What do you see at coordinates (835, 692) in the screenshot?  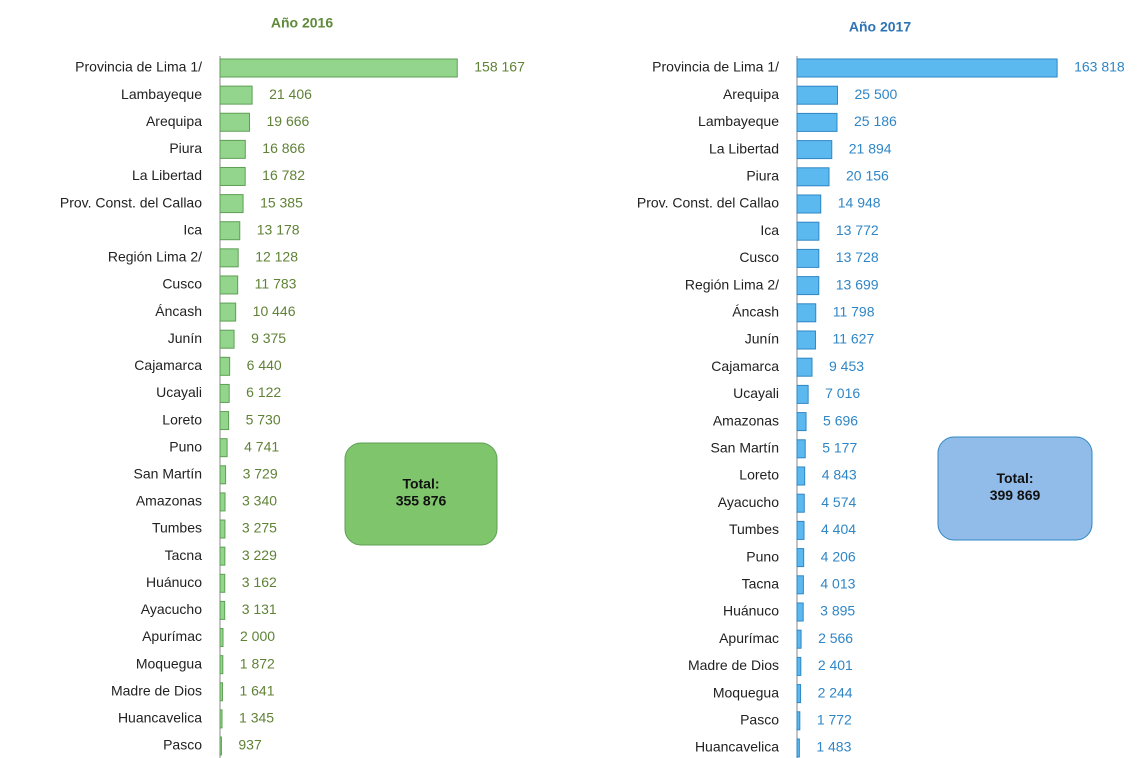 I see `value-label: 2 244` at bounding box center [835, 692].